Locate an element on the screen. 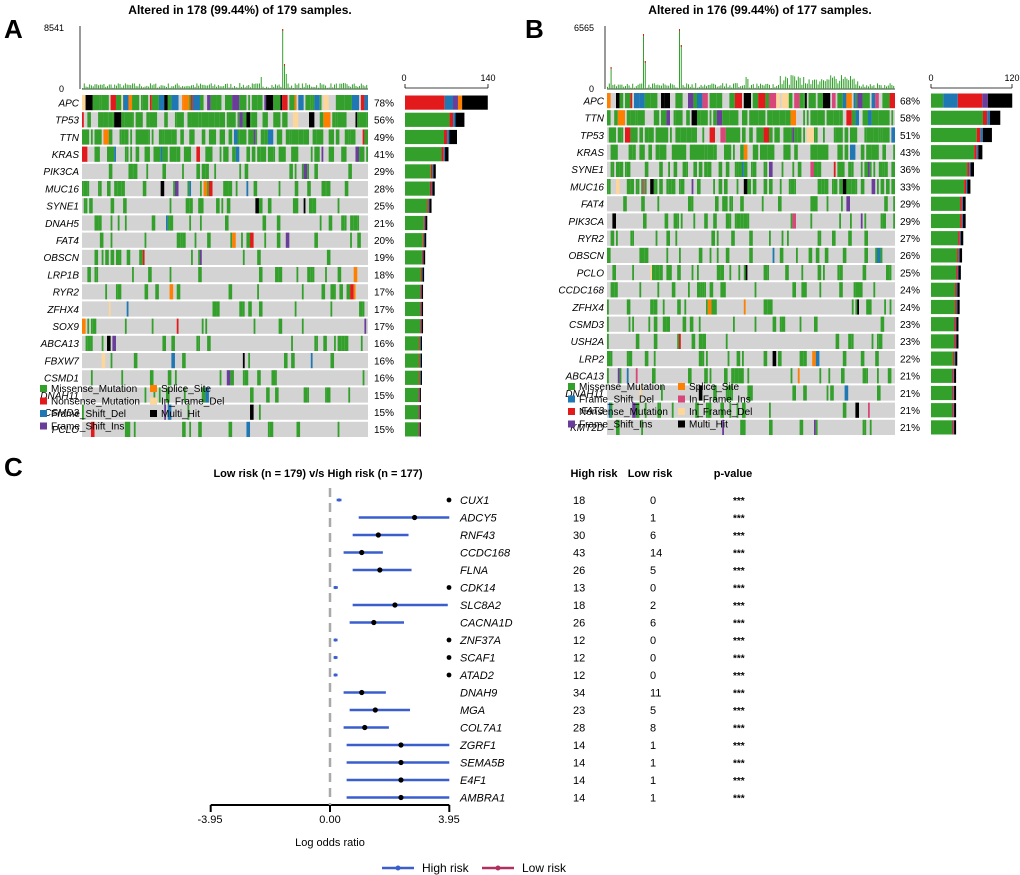  a-bar-seg-CSMD3 is located at coordinates (419, 412).